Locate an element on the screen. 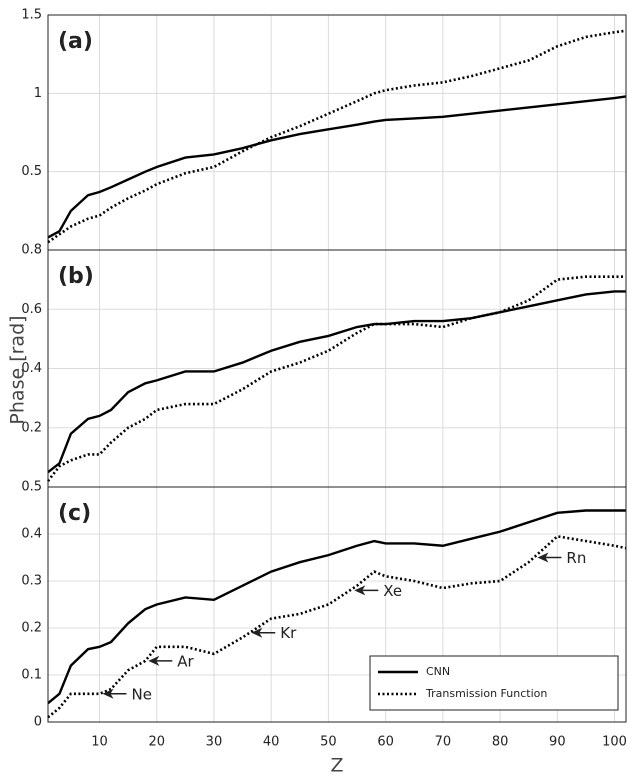  panel-label: (c) is located at coordinates (74, 513).